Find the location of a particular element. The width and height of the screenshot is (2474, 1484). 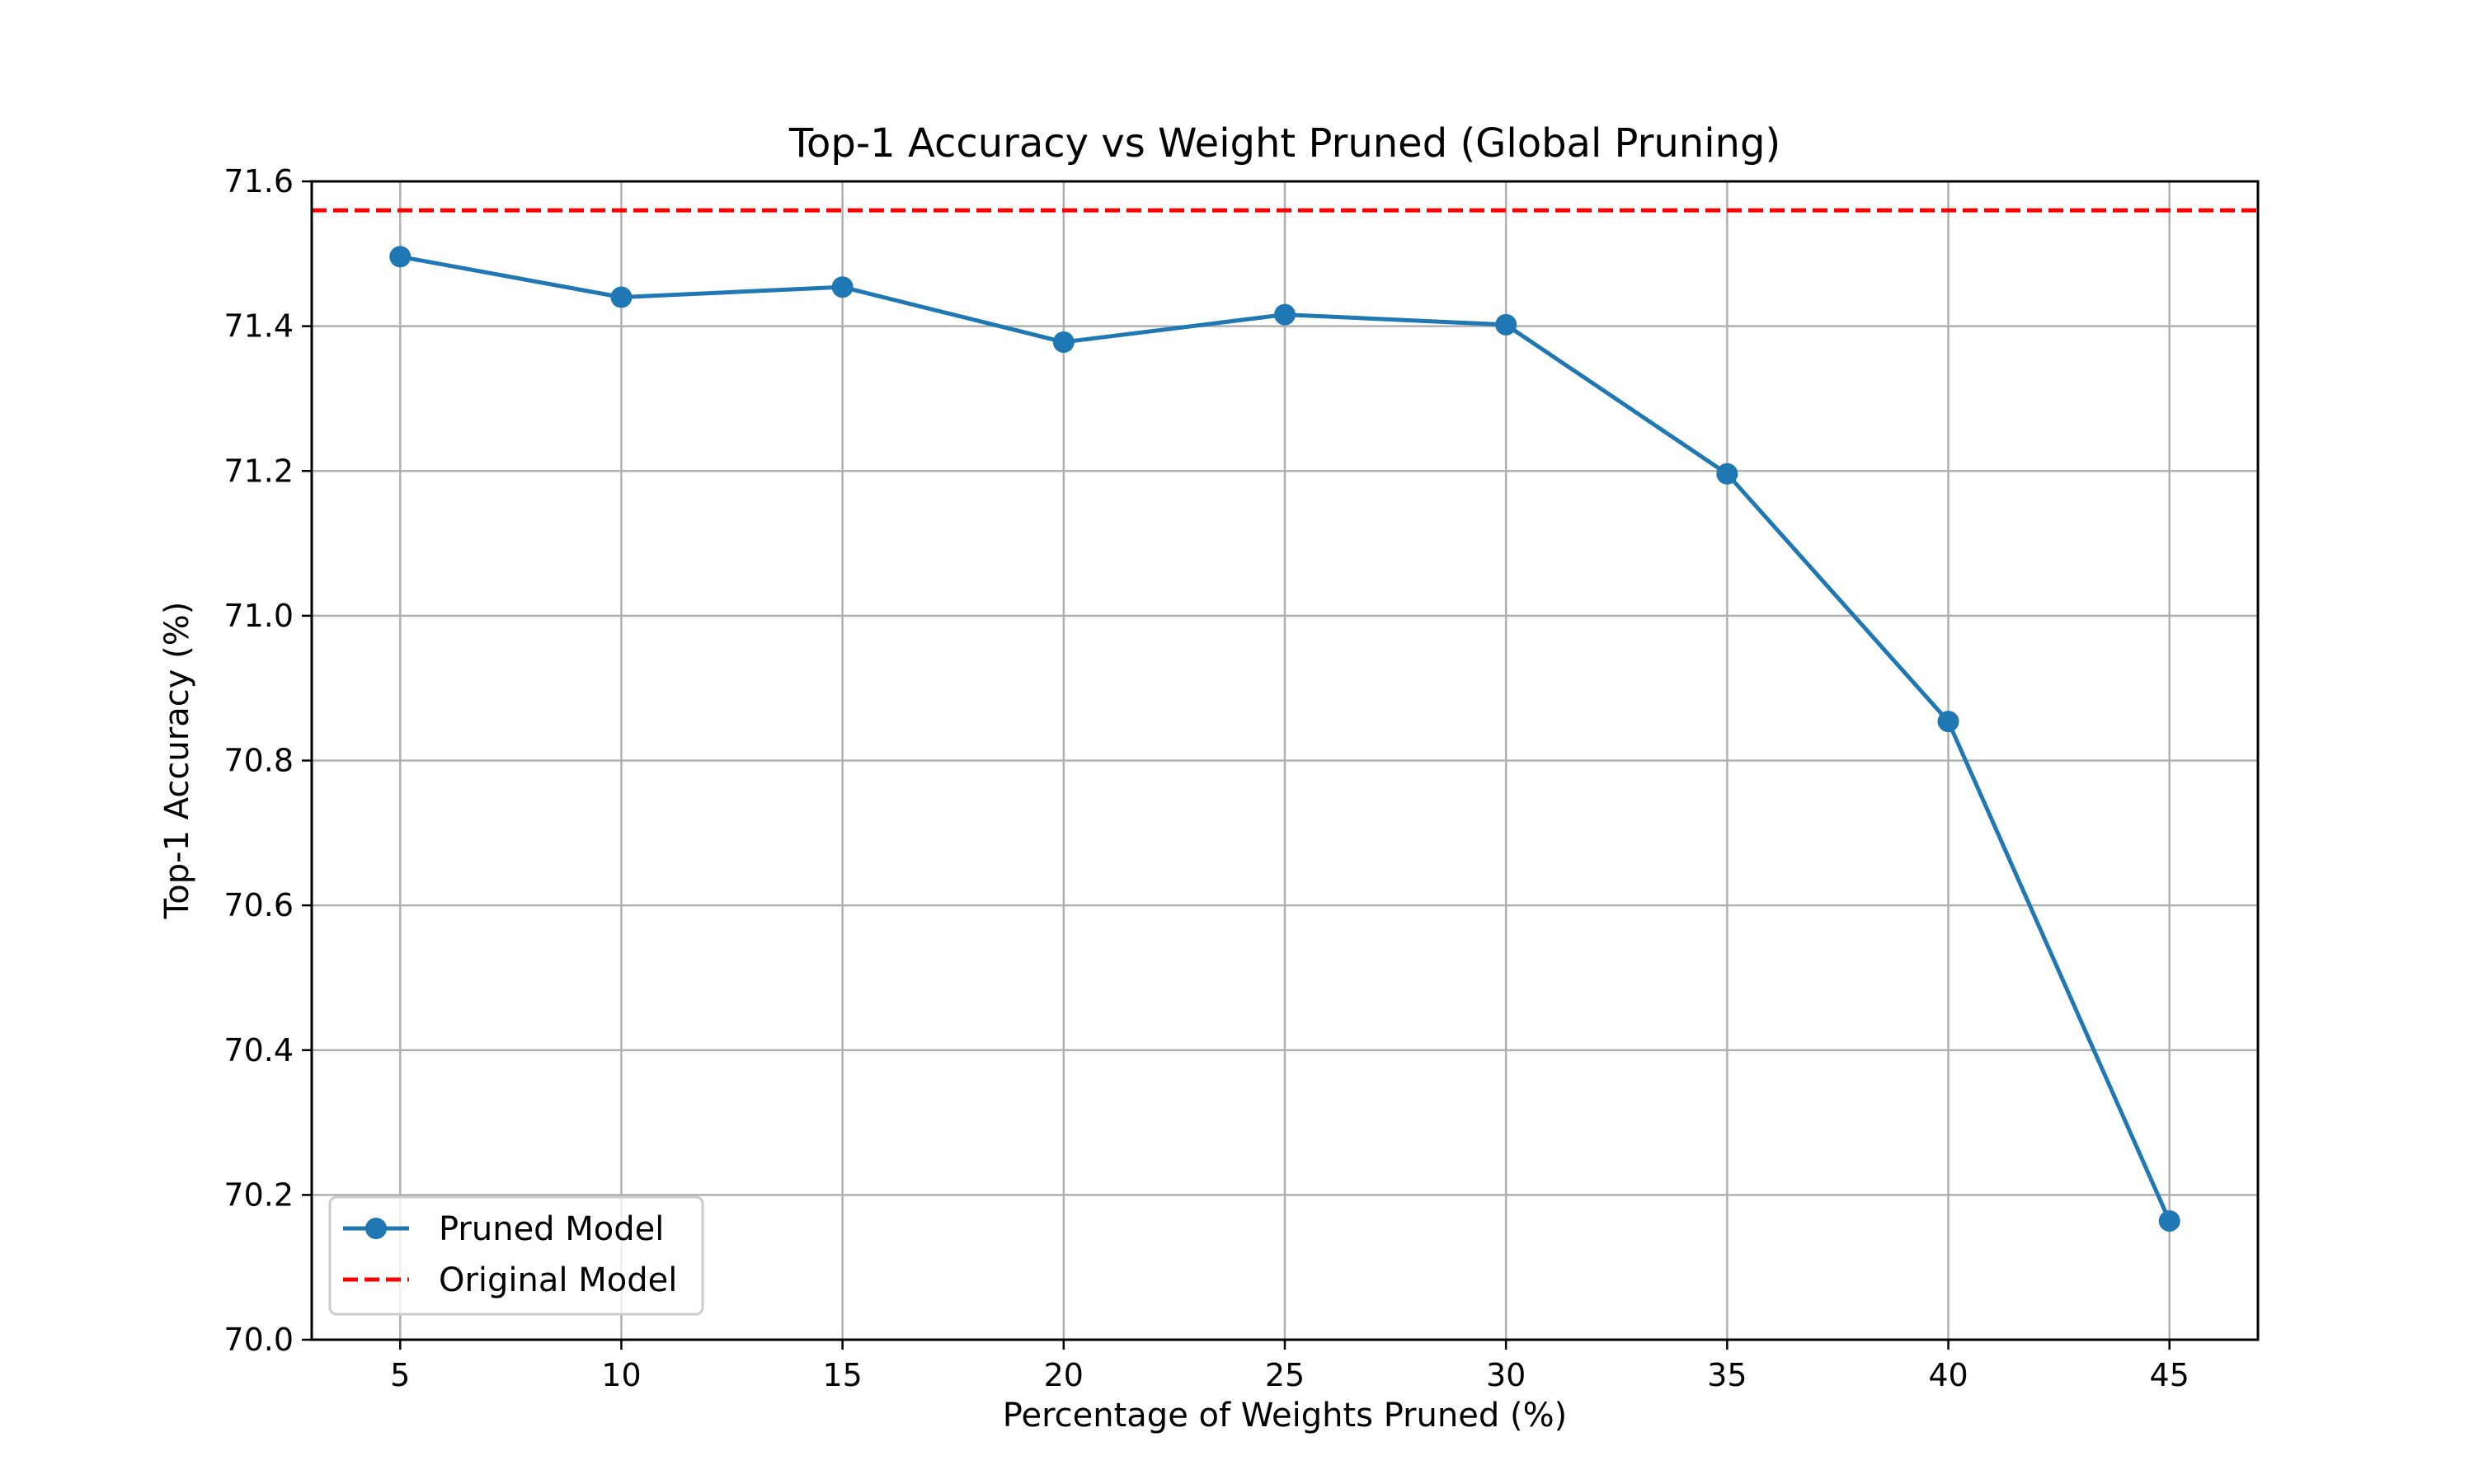

y-tick-label: 70.8 is located at coordinates (258, 761).